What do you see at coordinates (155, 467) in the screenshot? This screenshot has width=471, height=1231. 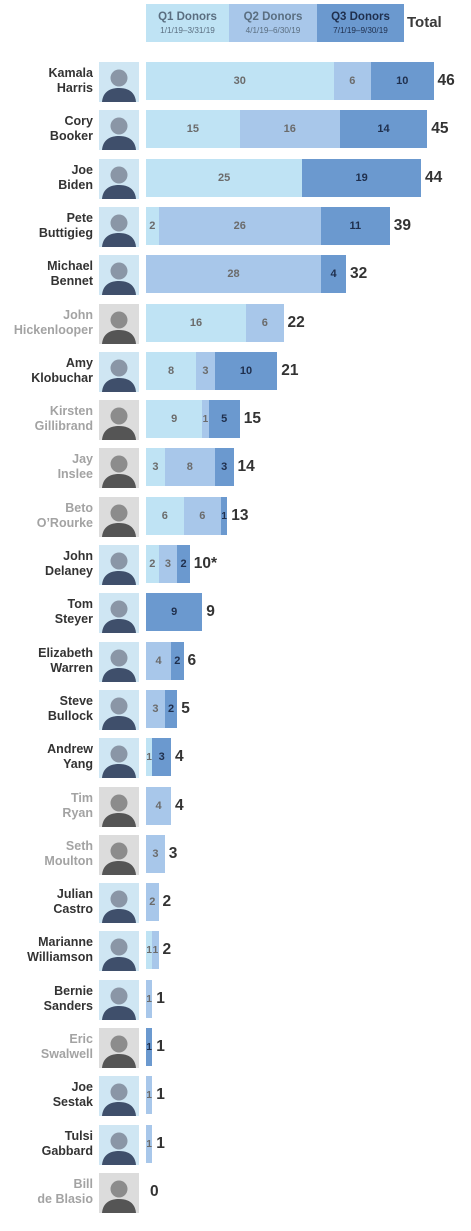 I see `bar-segment-q1: 3` at bounding box center [155, 467].